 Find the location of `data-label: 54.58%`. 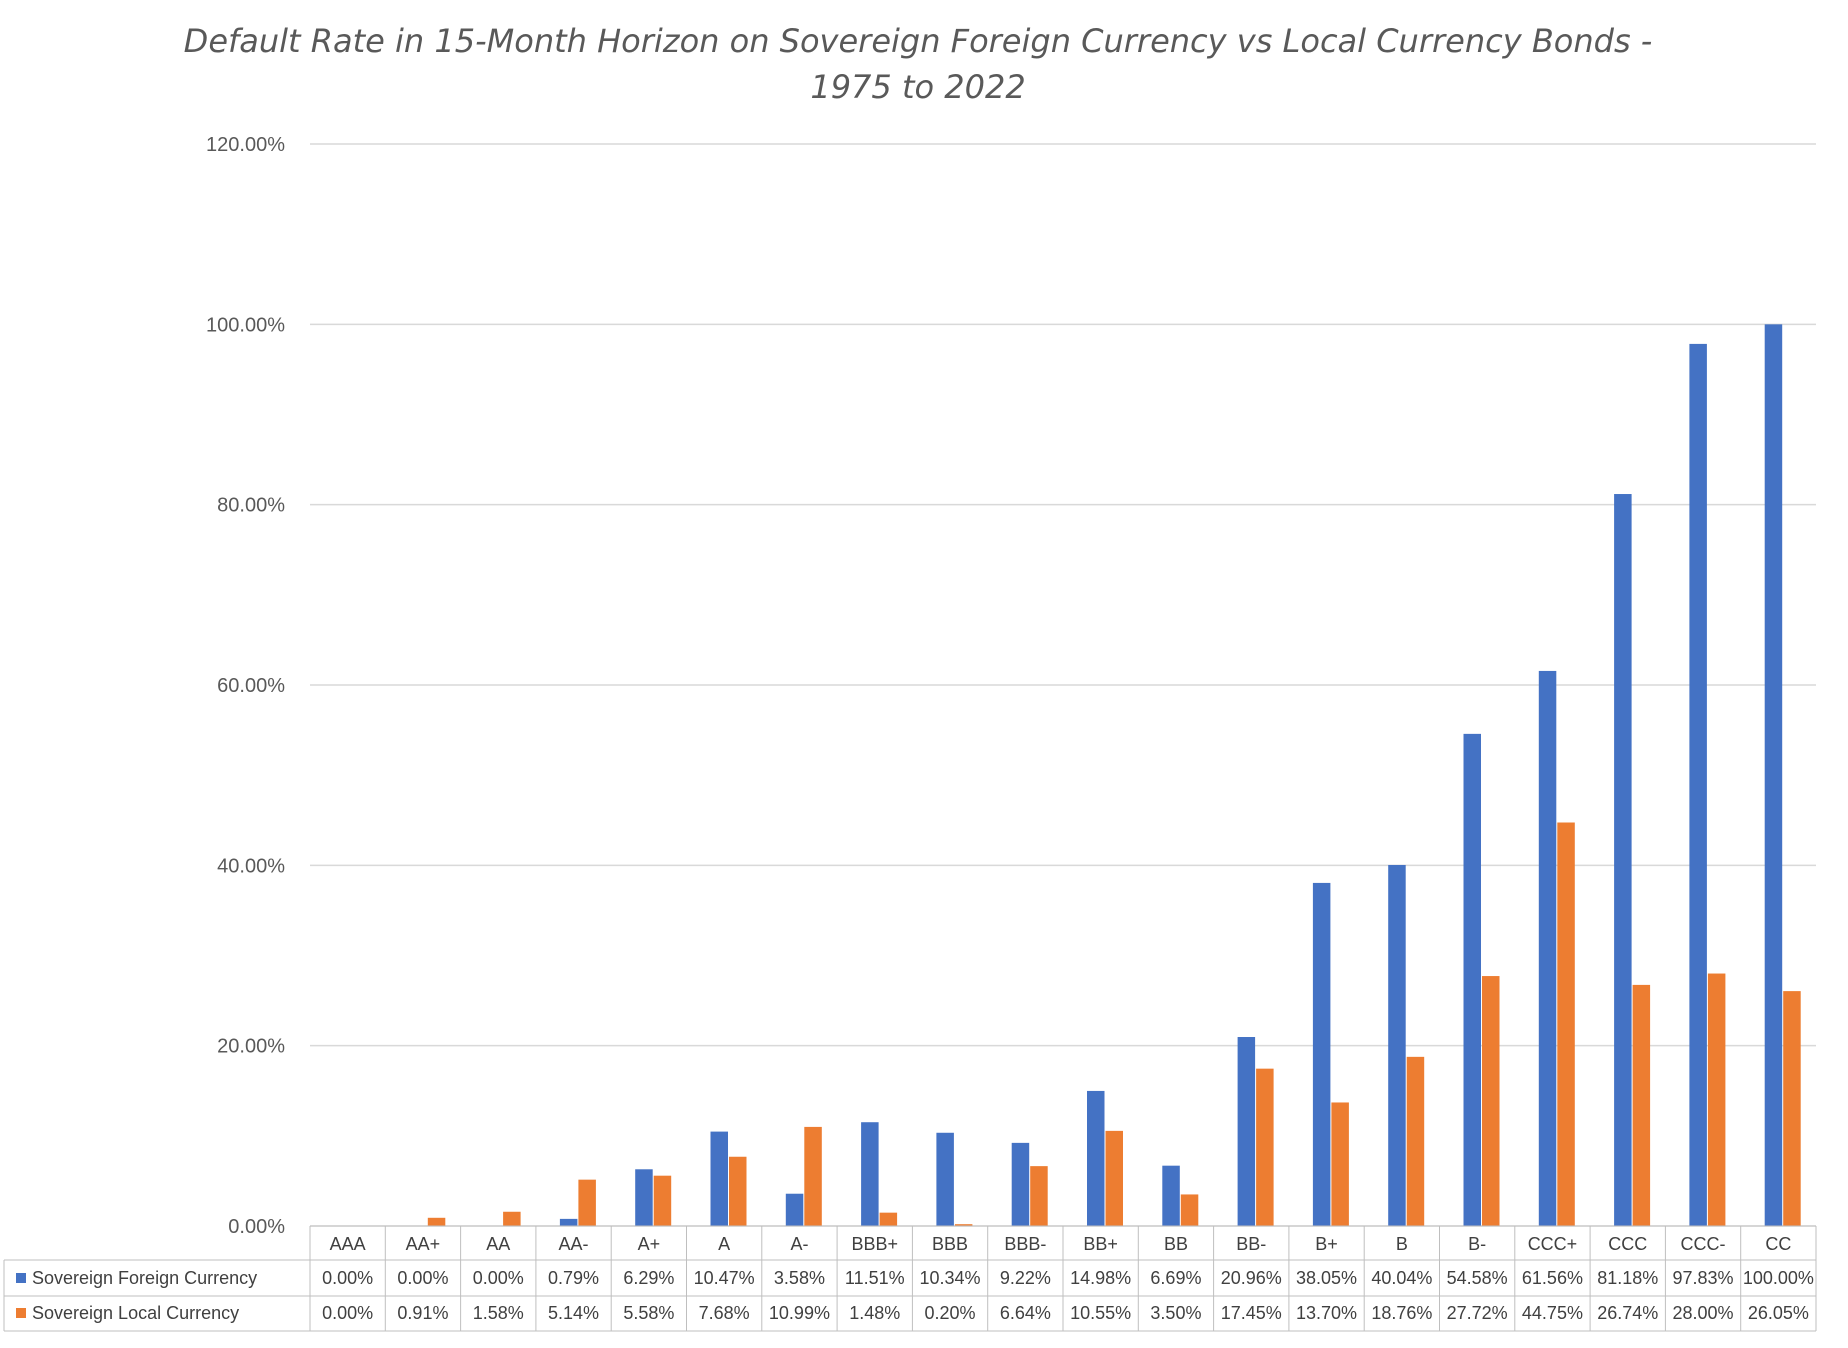

data-label: 54.58% is located at coordinates (1477, 1278).